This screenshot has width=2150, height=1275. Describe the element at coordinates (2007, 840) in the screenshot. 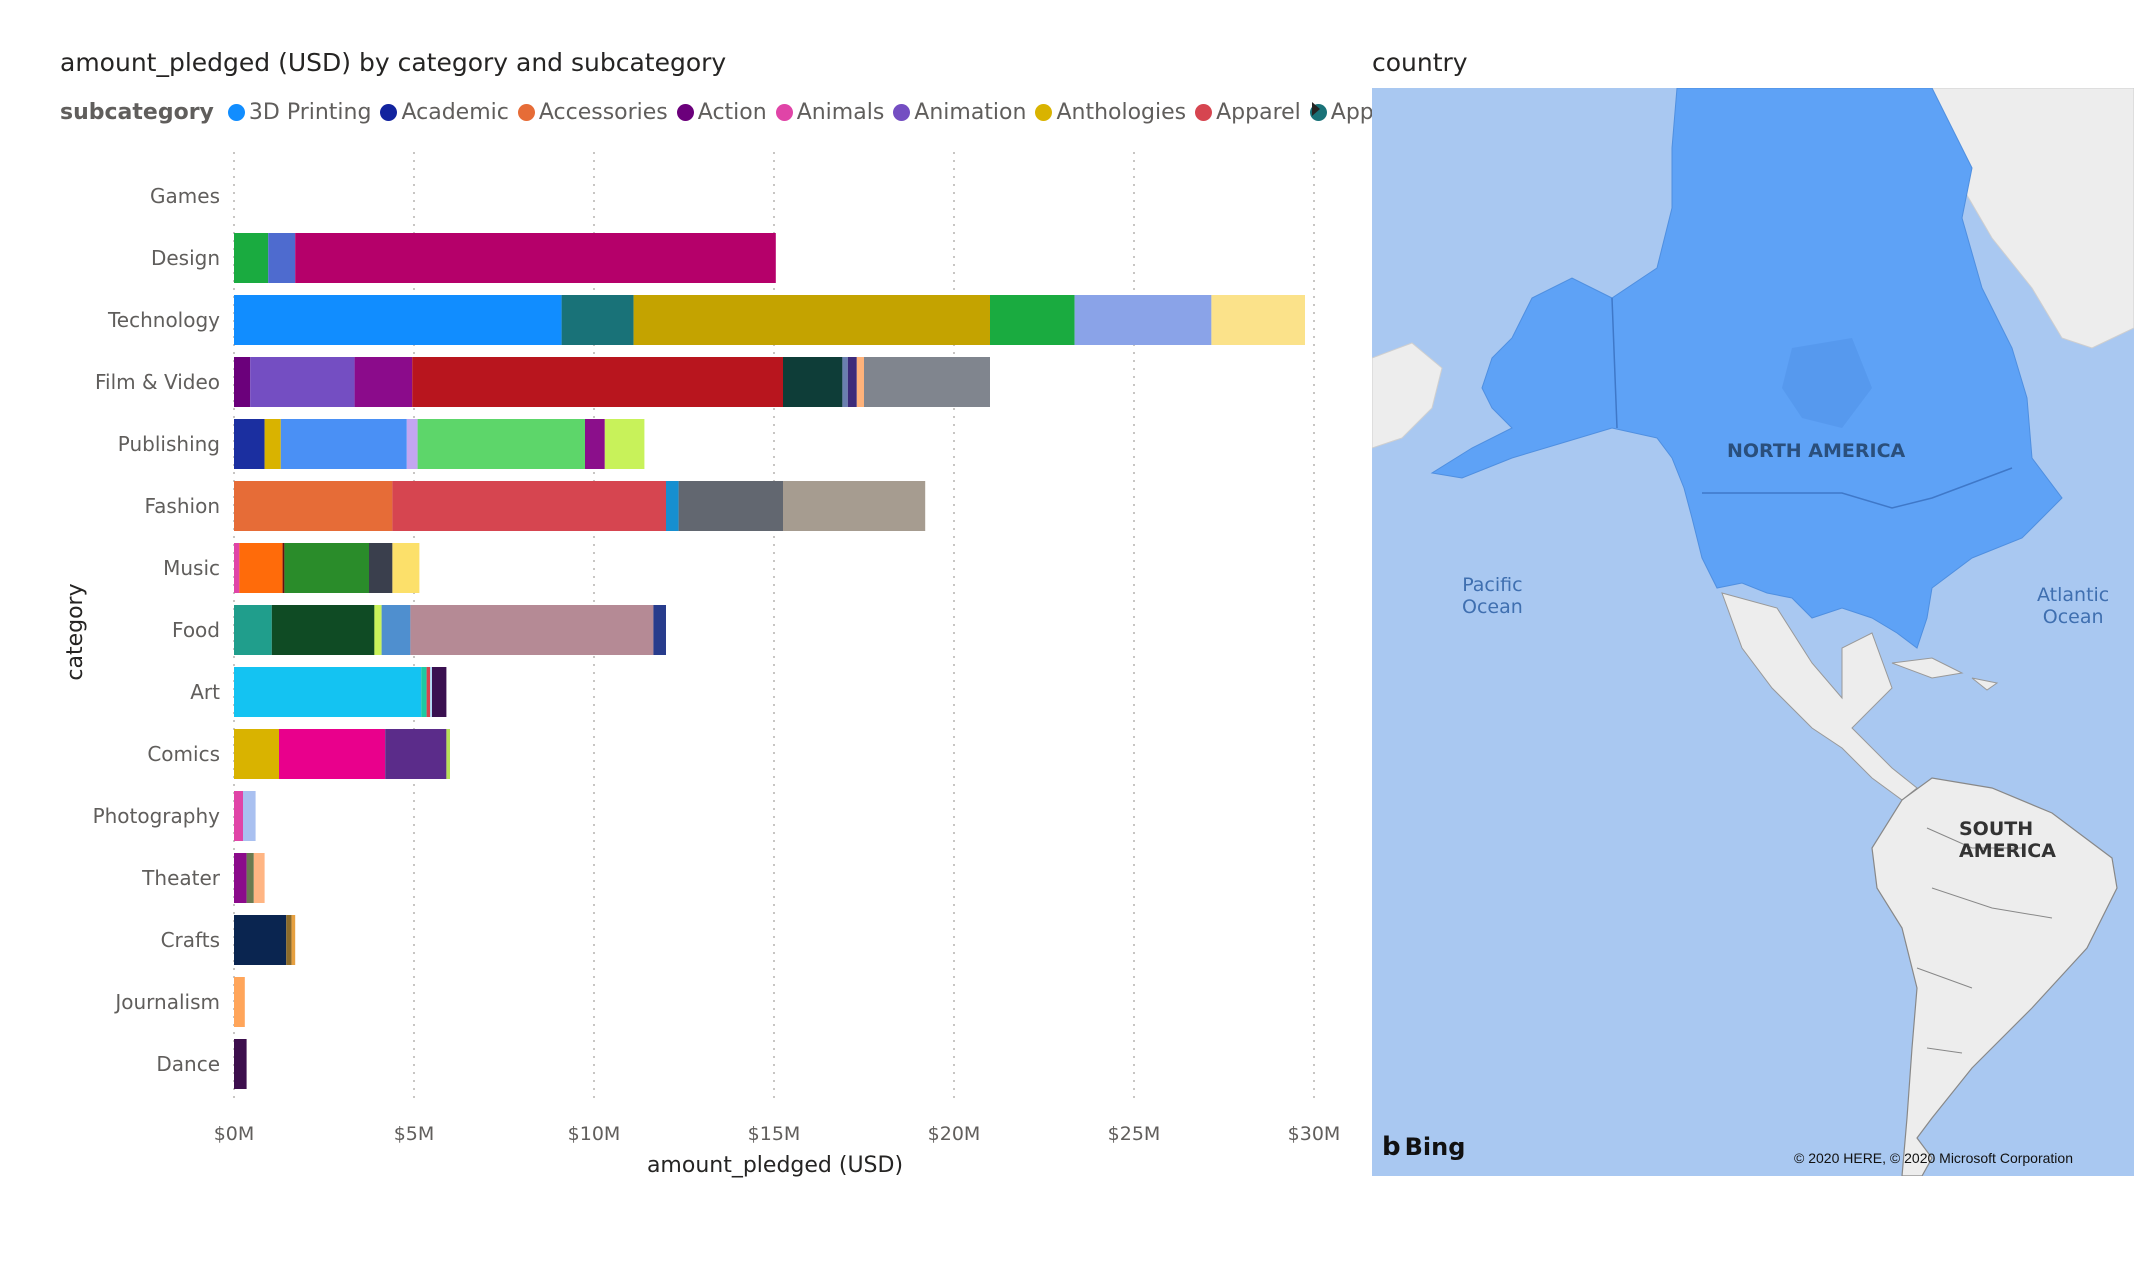

I see `south-america-label: SOUTH AMERICA` at that location.